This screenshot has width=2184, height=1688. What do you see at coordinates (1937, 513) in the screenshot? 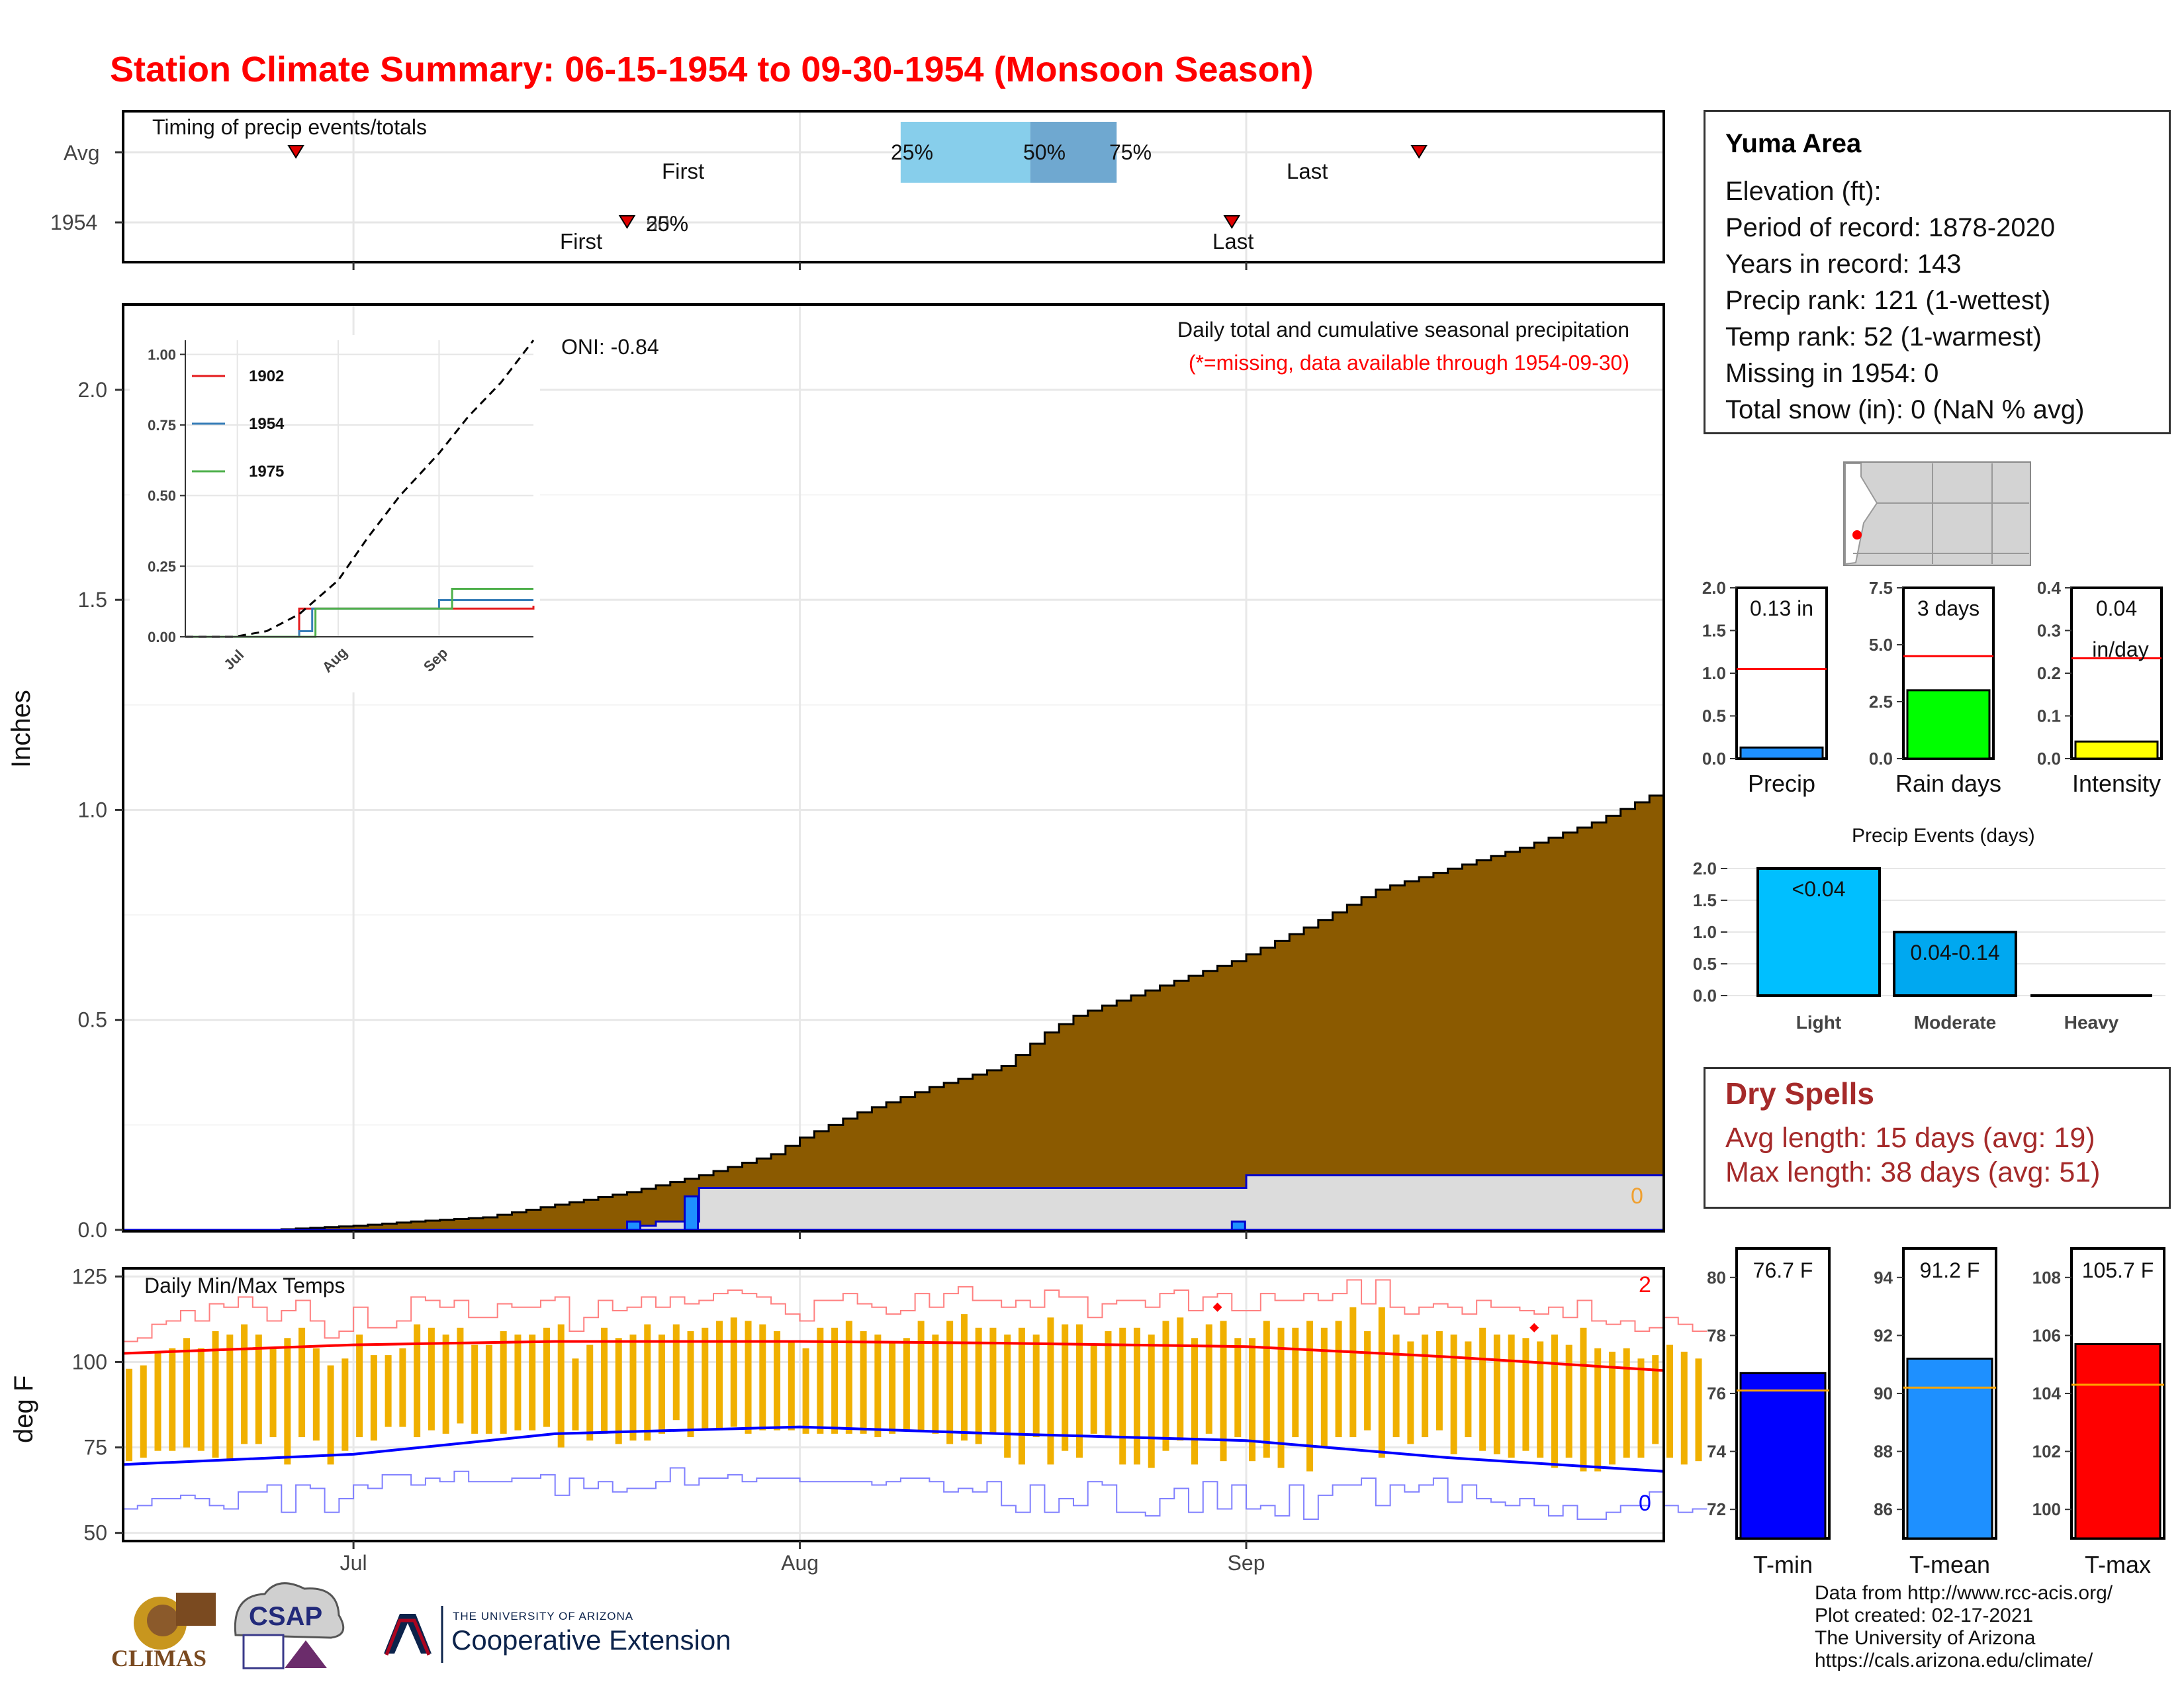
I see `location-map` at bounding box center [1937, 513].